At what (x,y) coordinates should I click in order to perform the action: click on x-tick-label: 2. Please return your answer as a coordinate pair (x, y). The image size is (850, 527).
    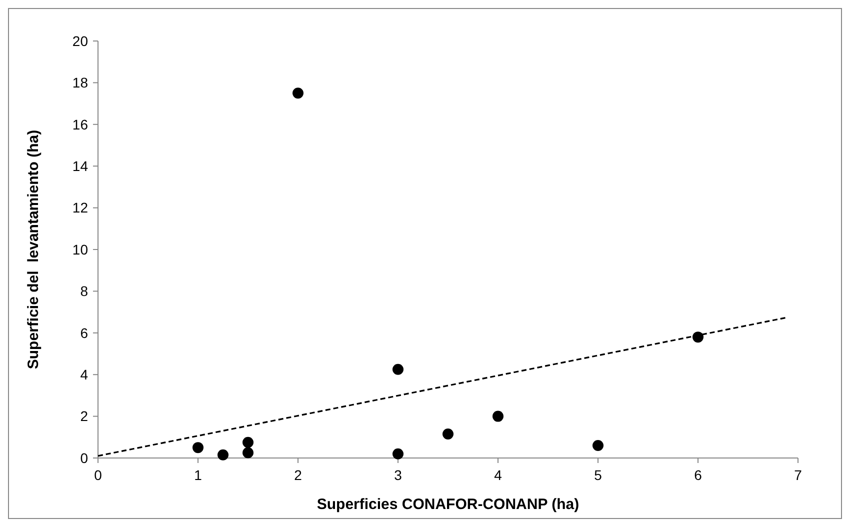
    Looking at the image, I should click on (298, 475).